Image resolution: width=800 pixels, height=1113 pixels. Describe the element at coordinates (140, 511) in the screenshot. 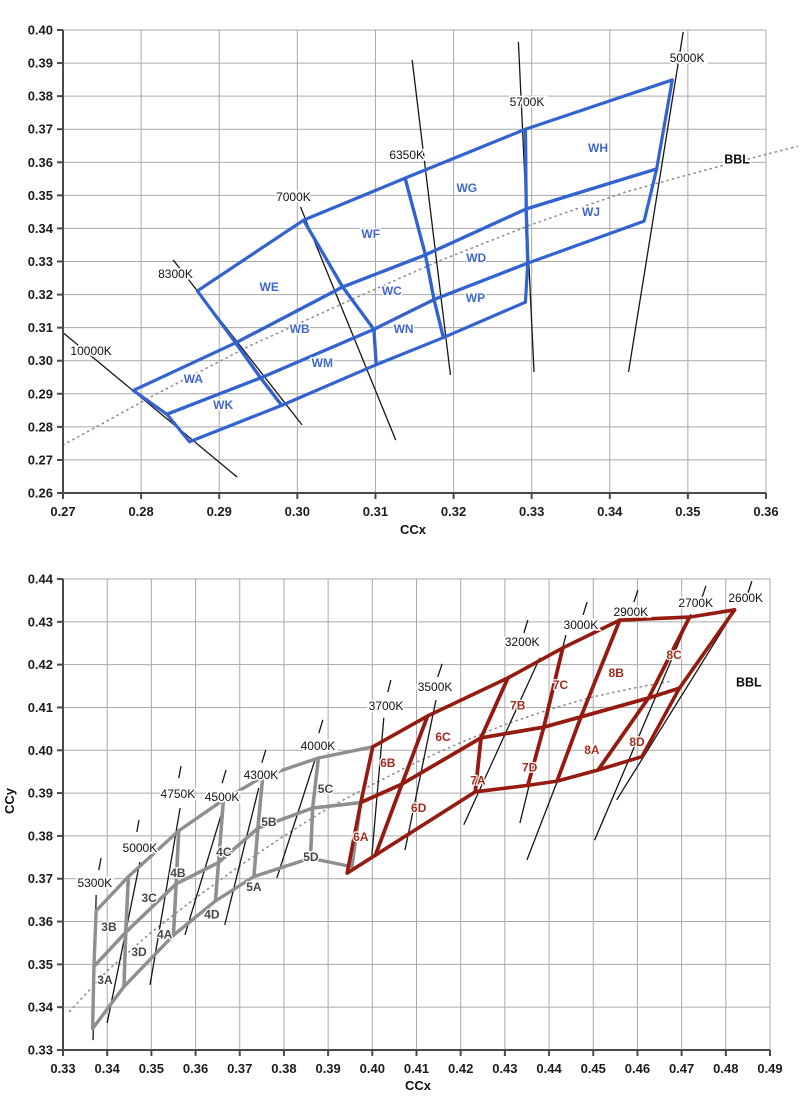

I see `x-tick-label: 0.28` at that location.